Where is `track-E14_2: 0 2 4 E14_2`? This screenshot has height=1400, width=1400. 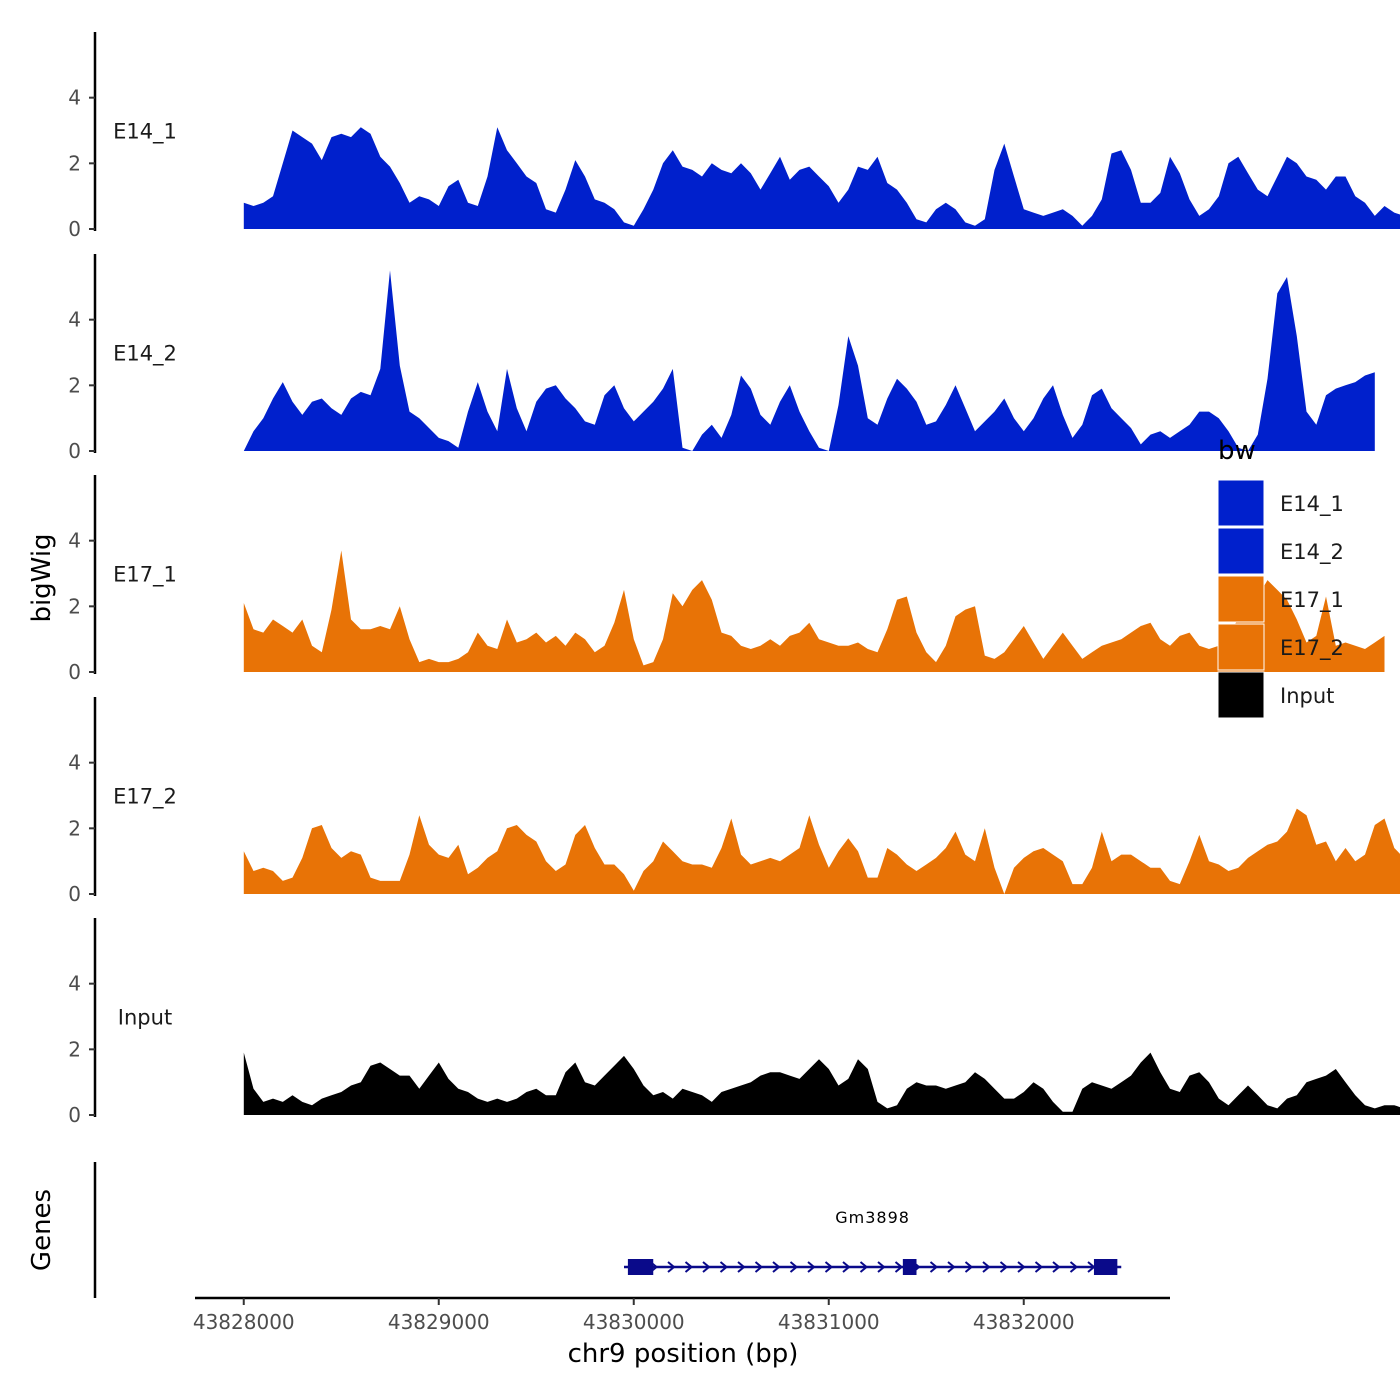 track-E14_2: 0 2 4 E14_2 is located at coordinates (721, 358).